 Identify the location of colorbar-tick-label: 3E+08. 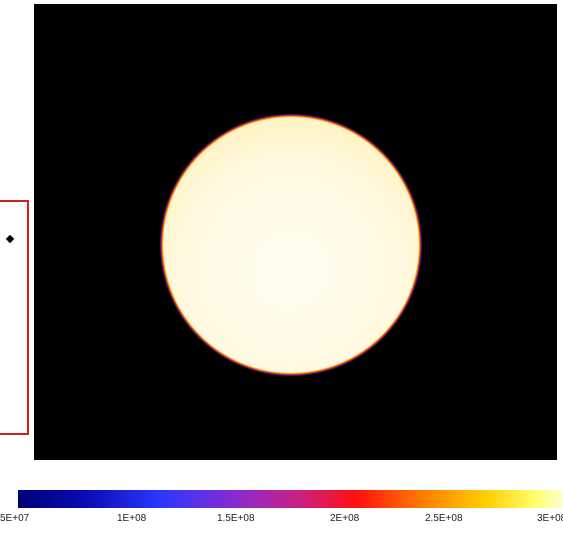
(550, 518).